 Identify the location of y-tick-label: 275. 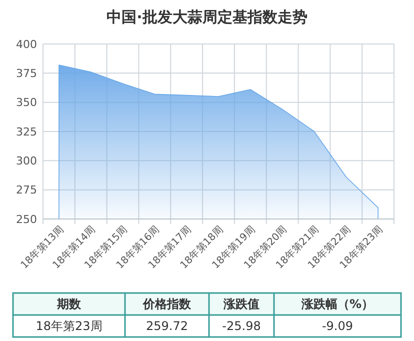
(26, 190).